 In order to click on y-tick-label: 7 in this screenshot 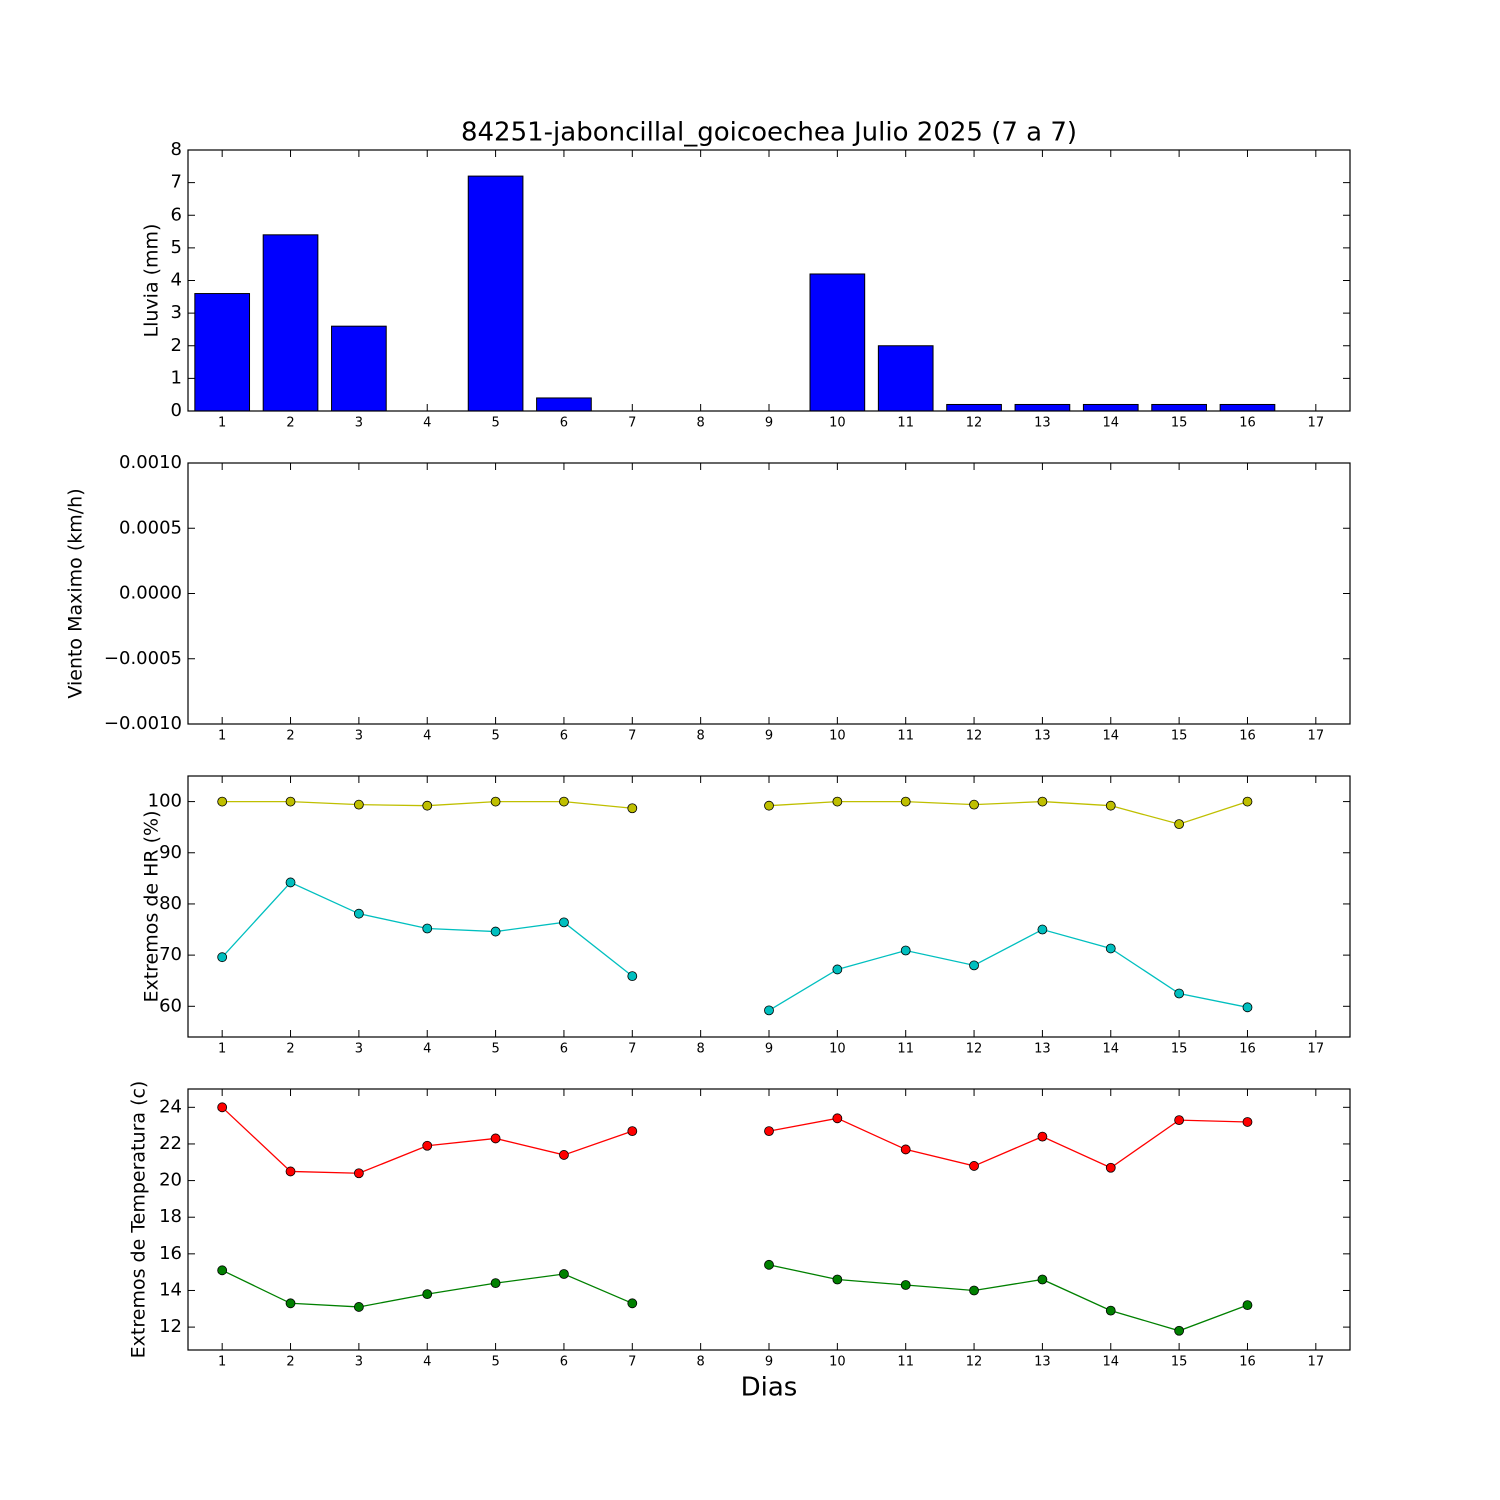, I will do `click(176, 182)`.